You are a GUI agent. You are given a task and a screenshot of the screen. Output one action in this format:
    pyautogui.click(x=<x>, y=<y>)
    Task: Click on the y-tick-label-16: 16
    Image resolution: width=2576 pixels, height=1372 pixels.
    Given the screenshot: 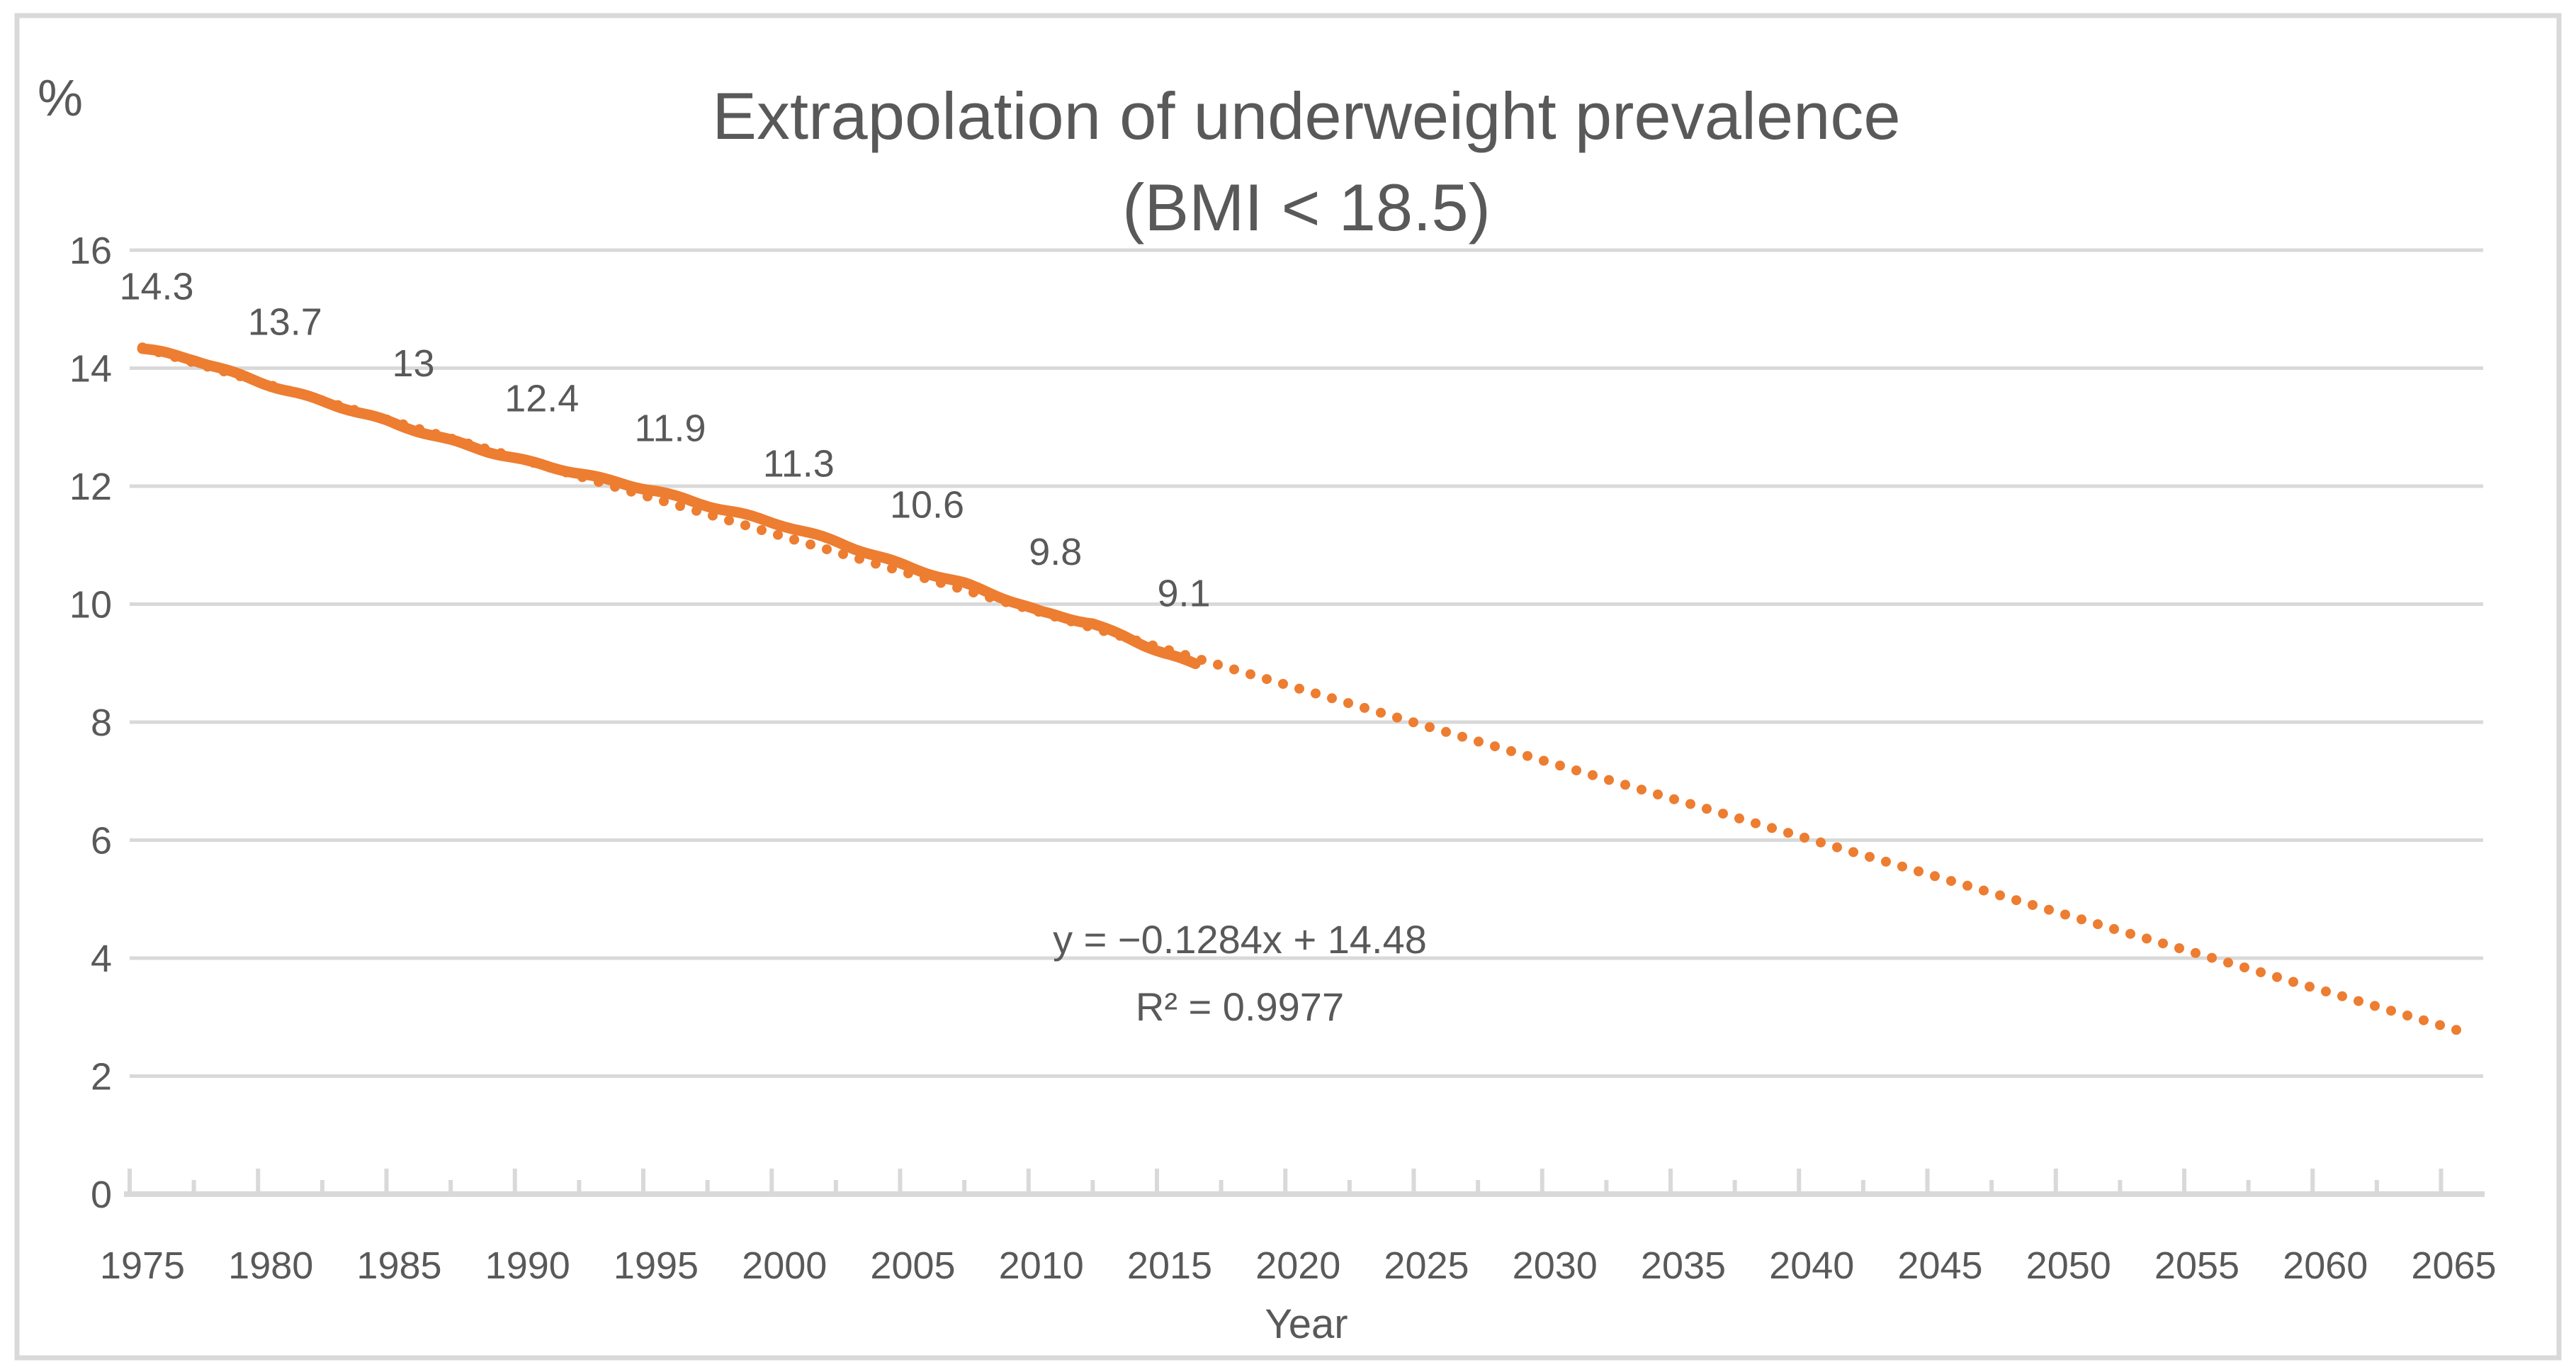 What is the action you would take?
    pyautogui.click(x=90, y=251)
    